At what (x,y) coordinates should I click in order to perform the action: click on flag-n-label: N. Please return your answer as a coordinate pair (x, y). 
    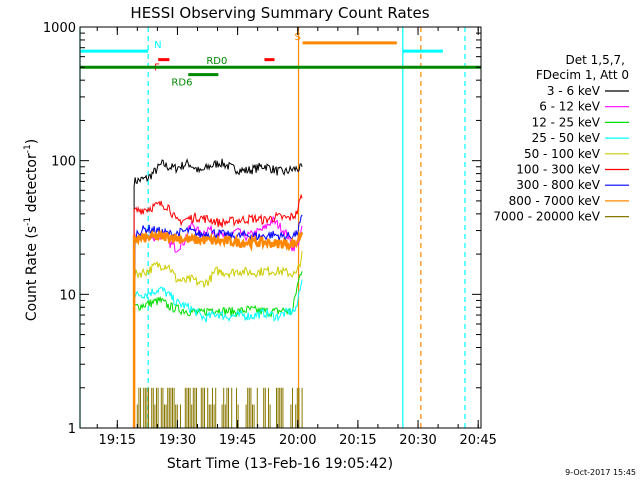
    Looking at the image, I should click on (157, 45).